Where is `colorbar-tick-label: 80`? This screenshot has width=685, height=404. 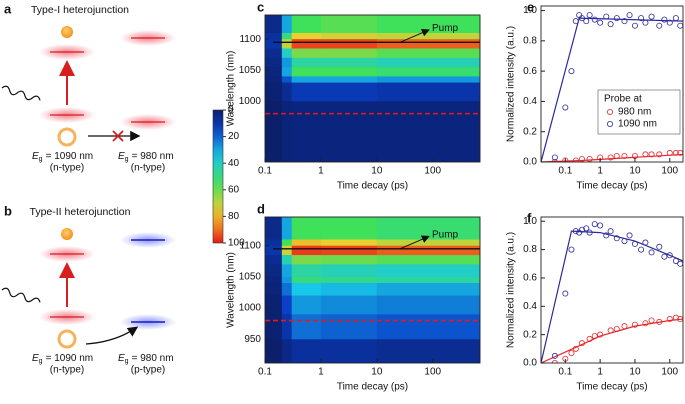
colorbar-tick-label: 80 is located at coordinates (234, 216).